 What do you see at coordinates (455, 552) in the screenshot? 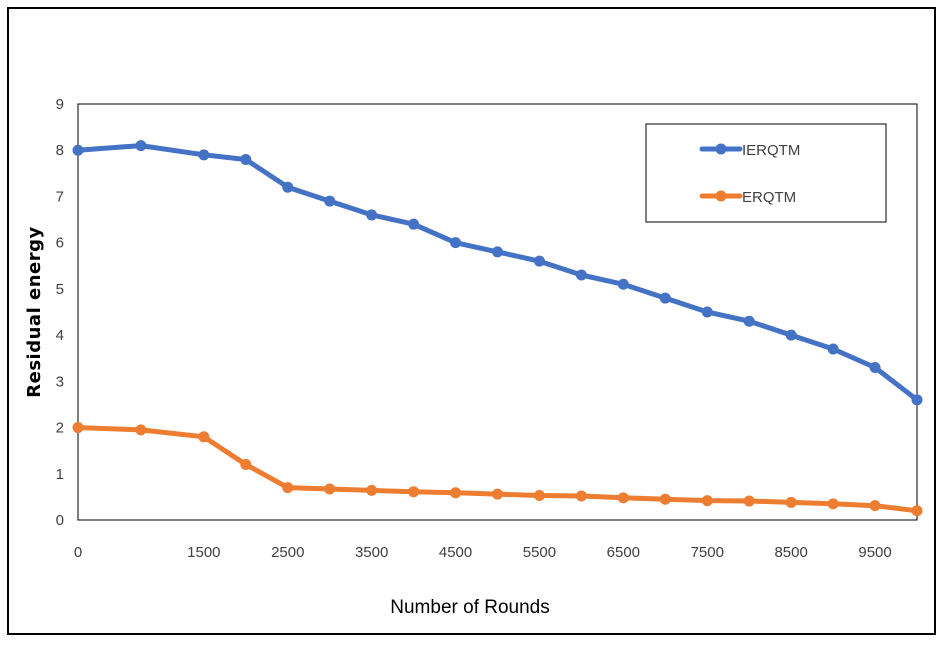
I see `x-tick-label: 4500` at bounding box center [455, 552].